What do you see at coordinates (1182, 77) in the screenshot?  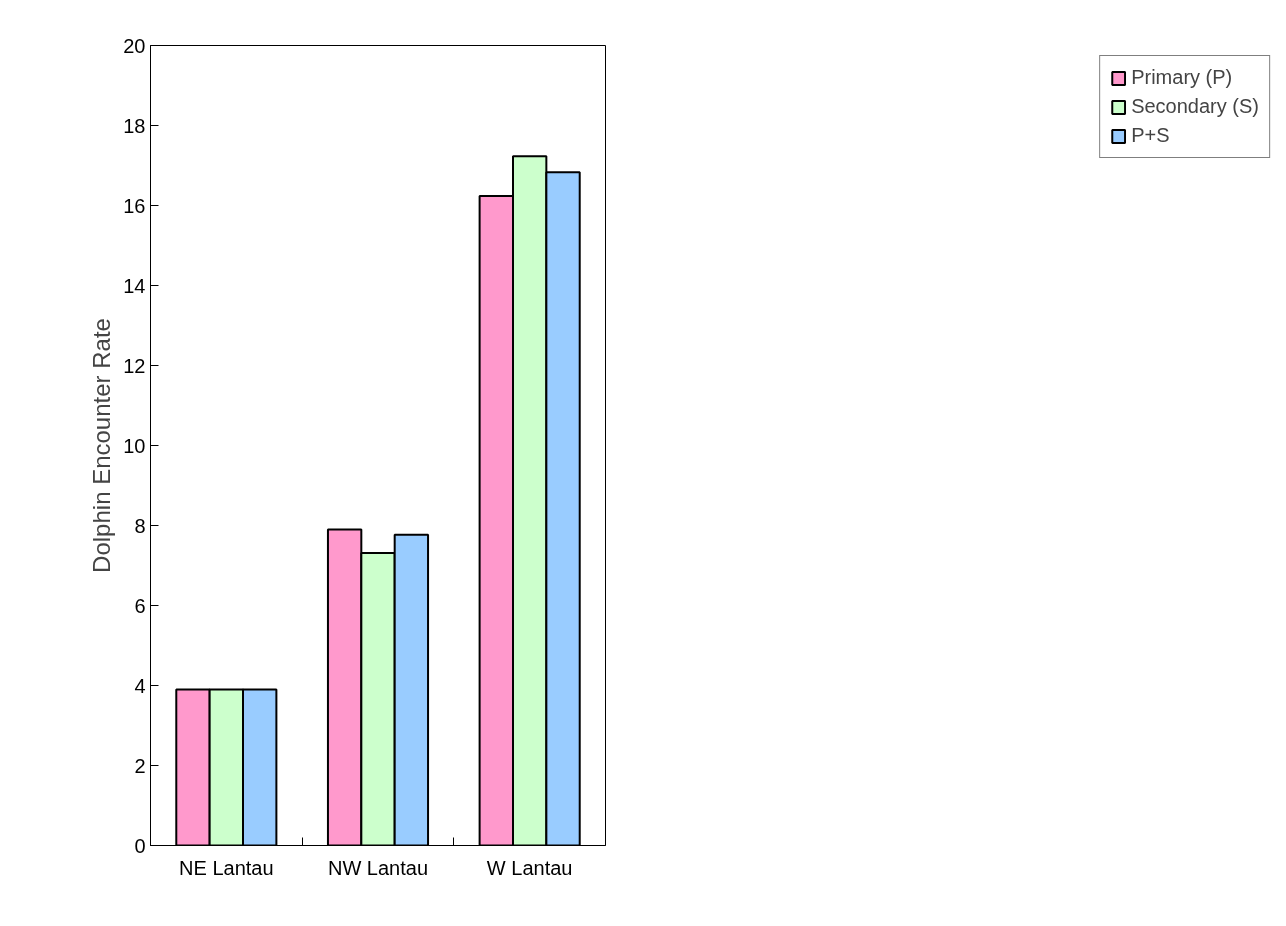 I see `legend-label: Primary (P)` at bounding box center [1182, 77].